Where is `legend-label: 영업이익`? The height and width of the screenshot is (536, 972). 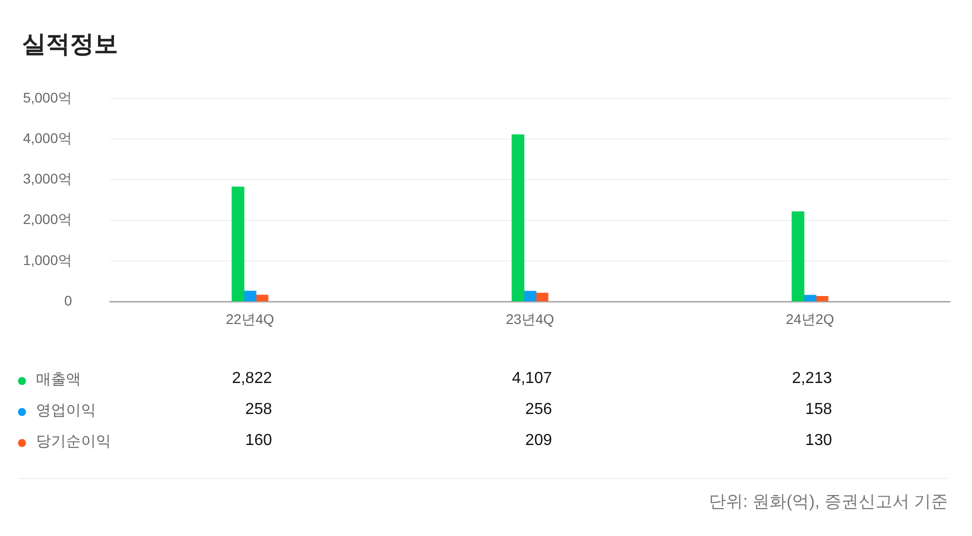
legend-label: 영업이익 is located at coordinates (66, 410).